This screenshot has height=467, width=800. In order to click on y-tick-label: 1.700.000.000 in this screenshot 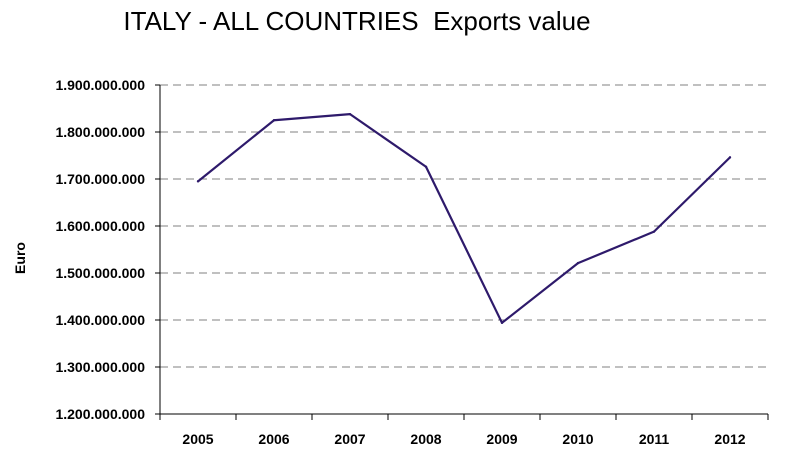, I will do `click(100, 179)`.